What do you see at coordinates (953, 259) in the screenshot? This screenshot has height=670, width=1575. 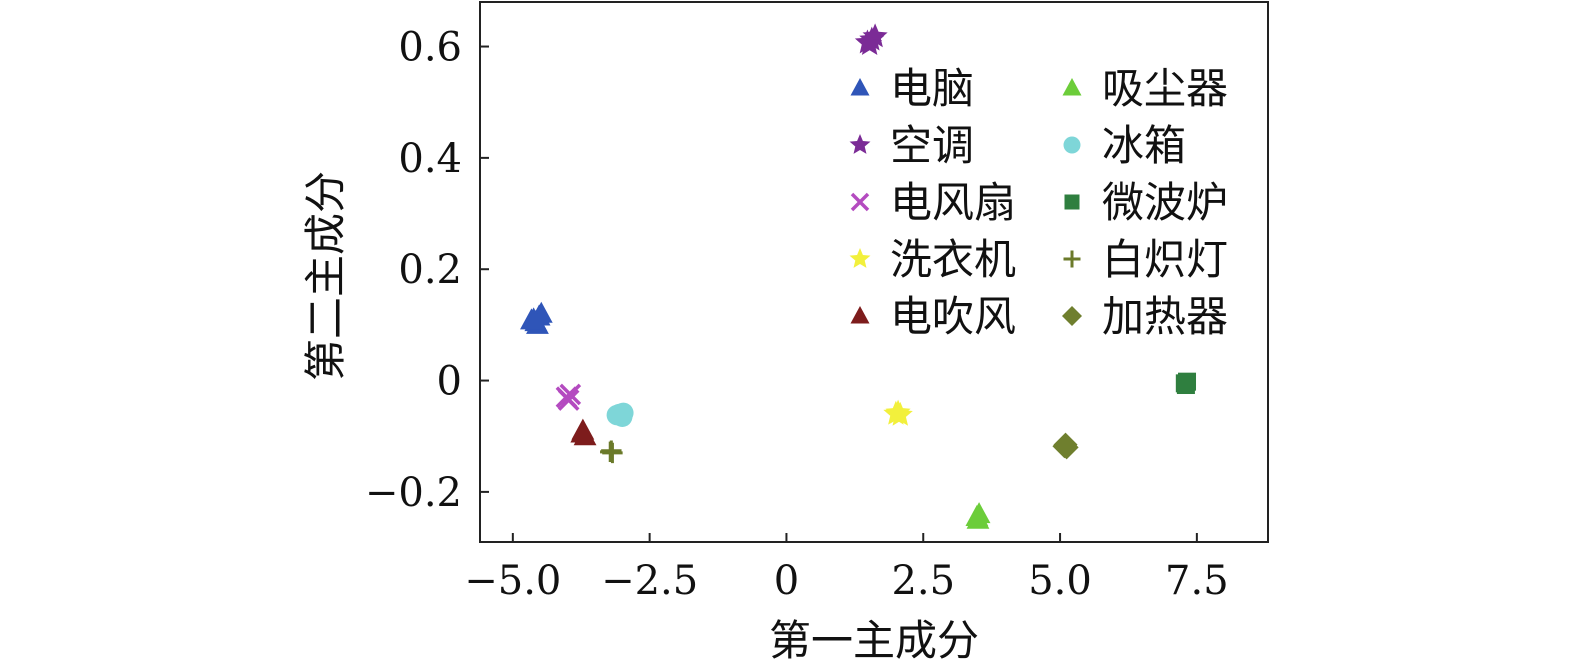 I see `legend-label: 洗衣机` at bounding box center [953, 259].